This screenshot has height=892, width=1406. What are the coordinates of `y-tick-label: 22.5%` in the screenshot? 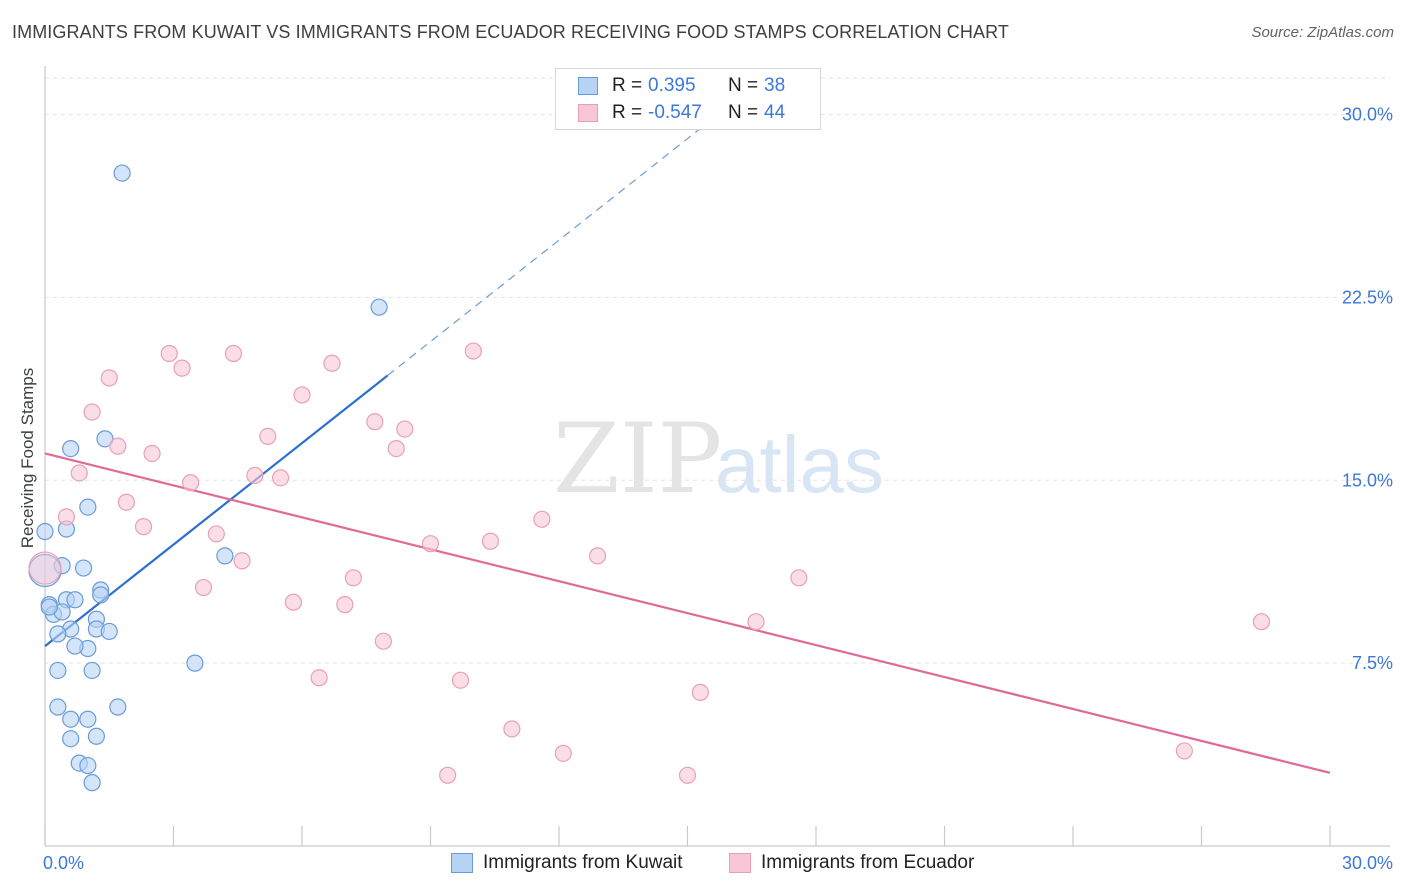 It's located at (1367, 297).